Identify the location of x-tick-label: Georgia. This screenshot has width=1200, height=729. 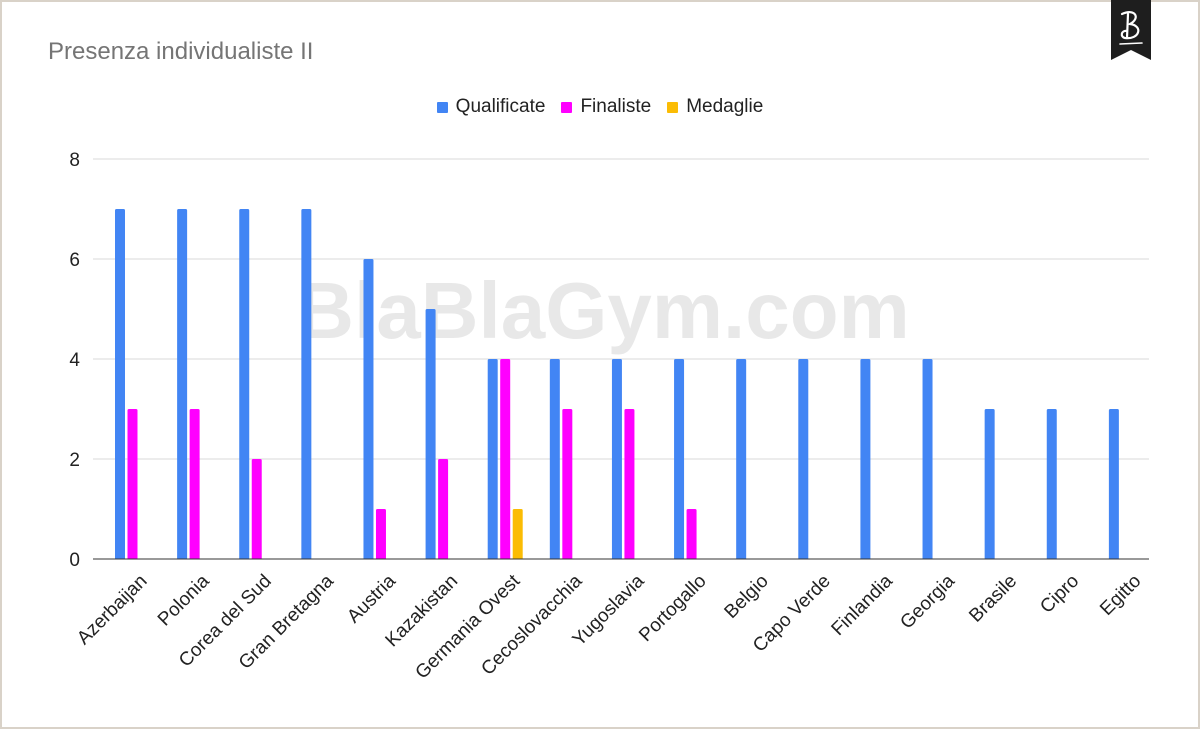
(927, 601).